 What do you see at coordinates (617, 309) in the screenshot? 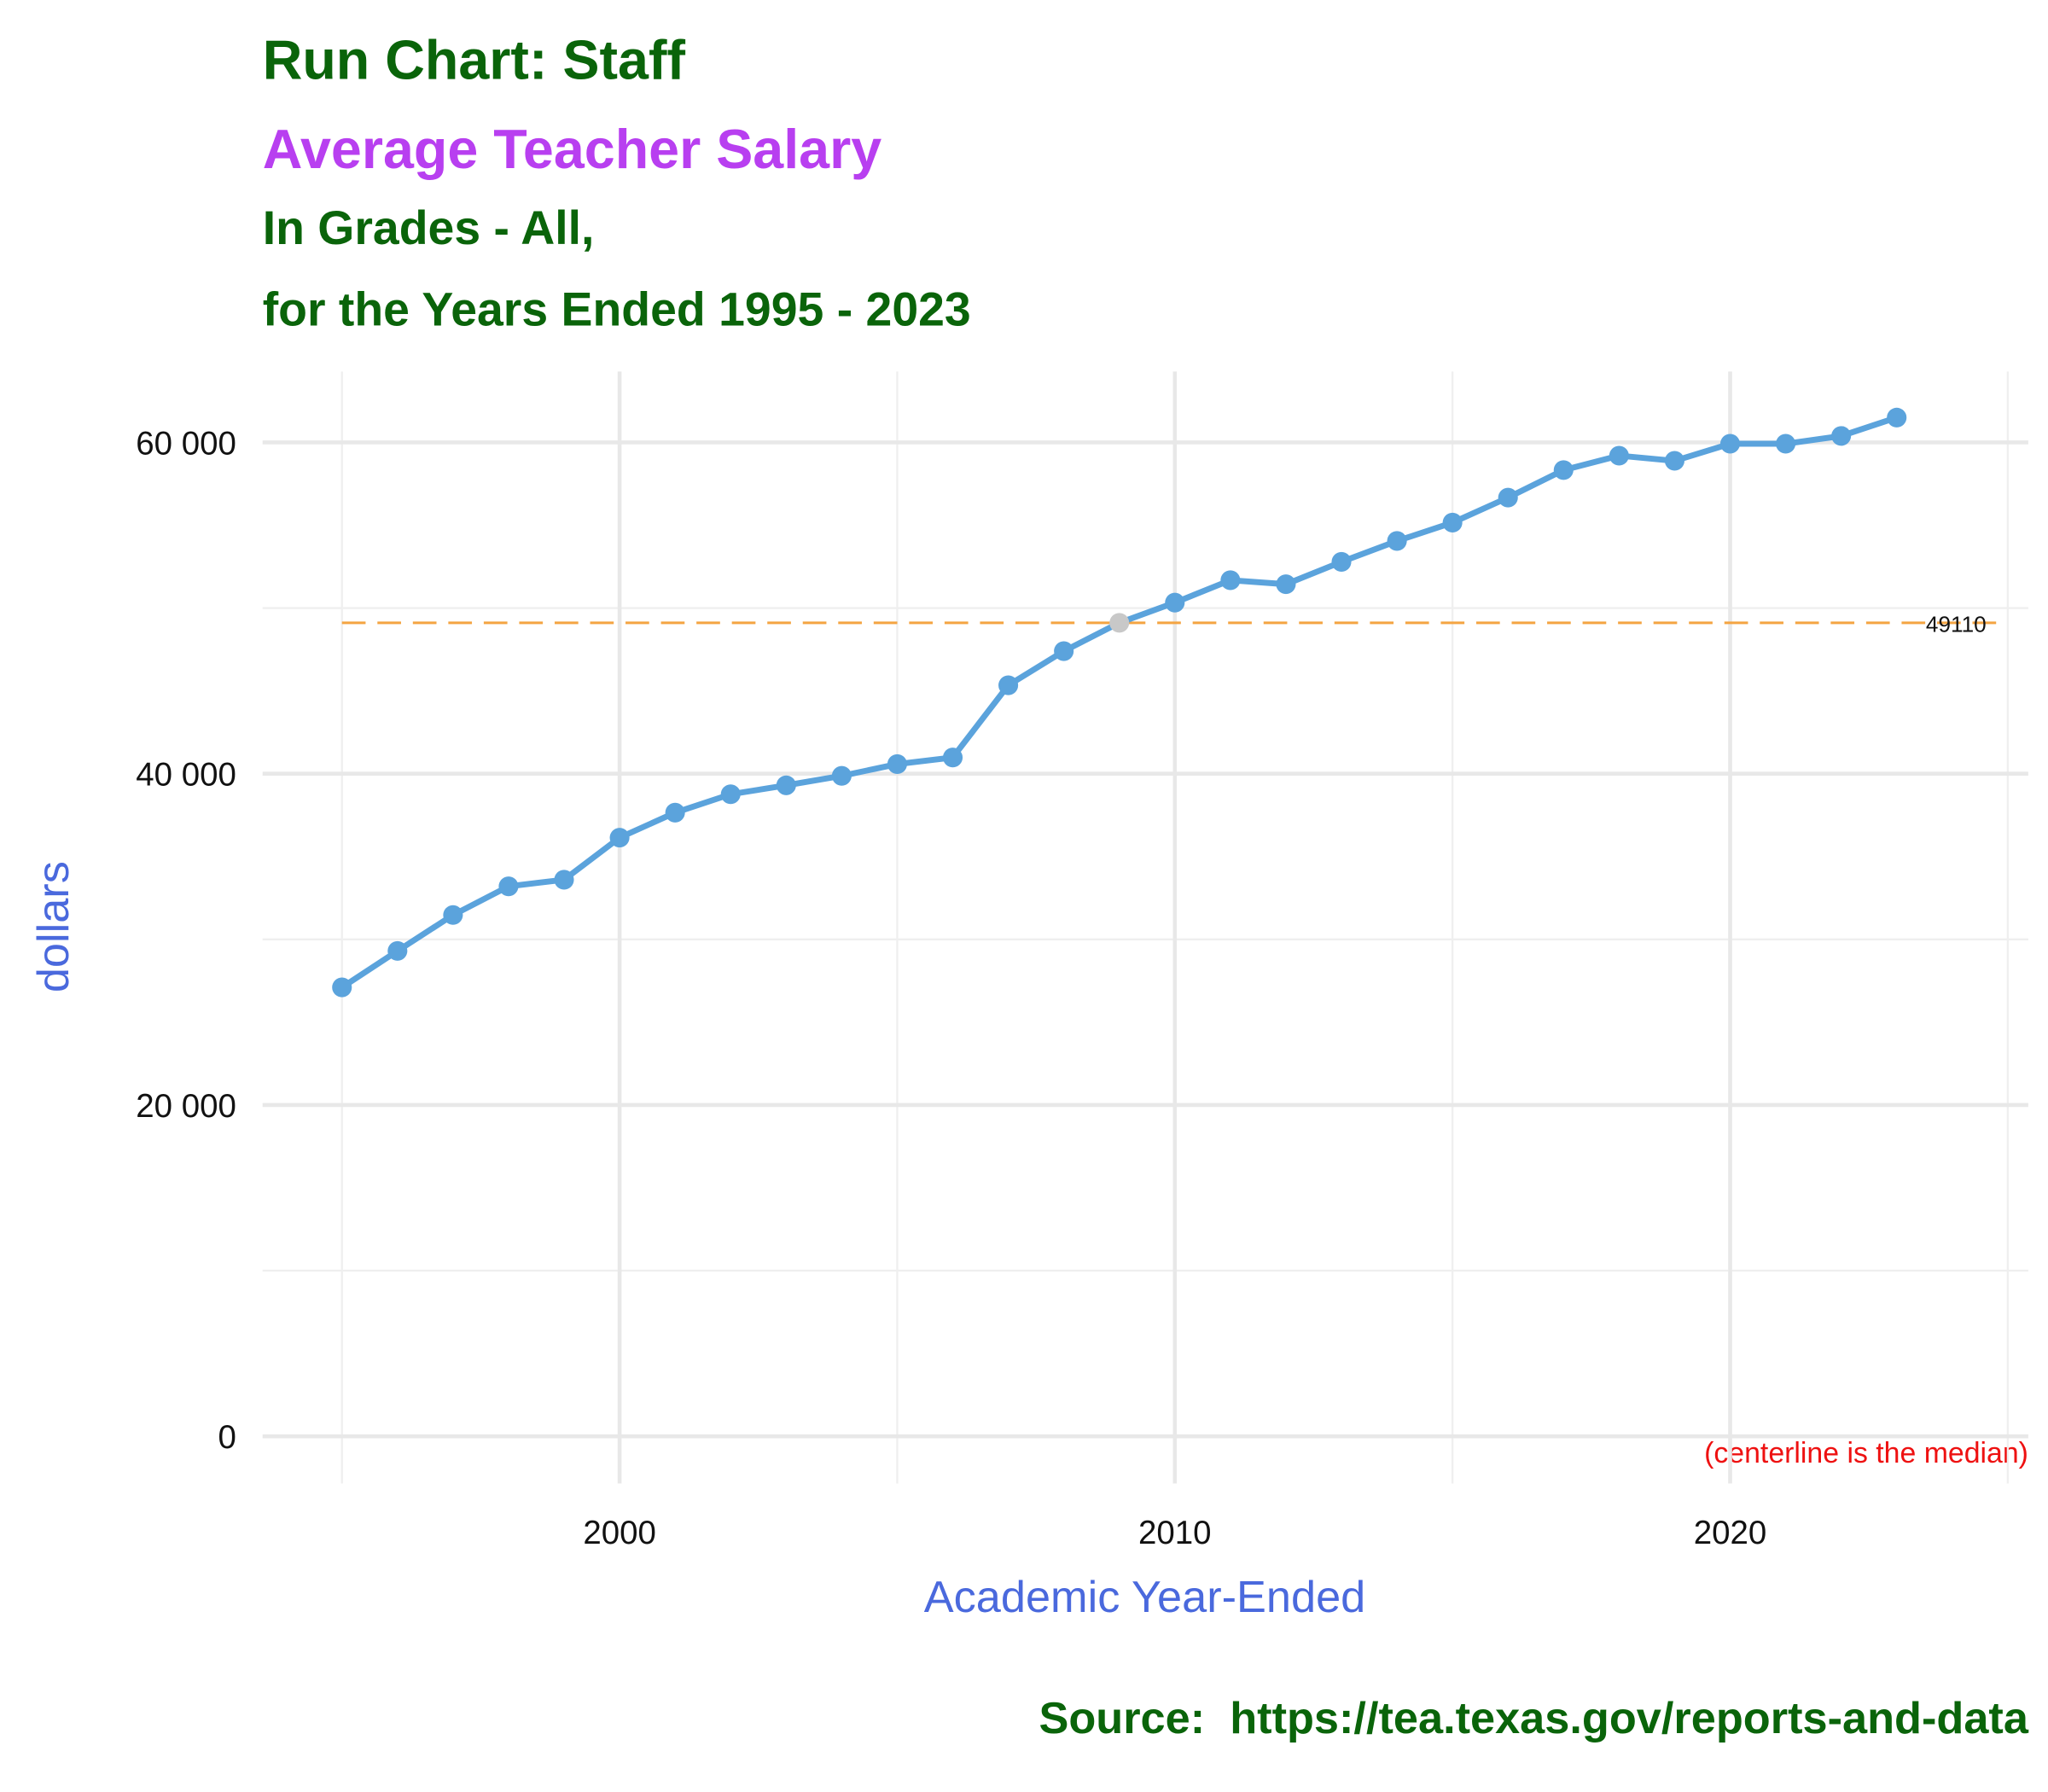
I see `subtitle-line: for the Years Ended 1995 - 2023` at bounding box center [617, 309].